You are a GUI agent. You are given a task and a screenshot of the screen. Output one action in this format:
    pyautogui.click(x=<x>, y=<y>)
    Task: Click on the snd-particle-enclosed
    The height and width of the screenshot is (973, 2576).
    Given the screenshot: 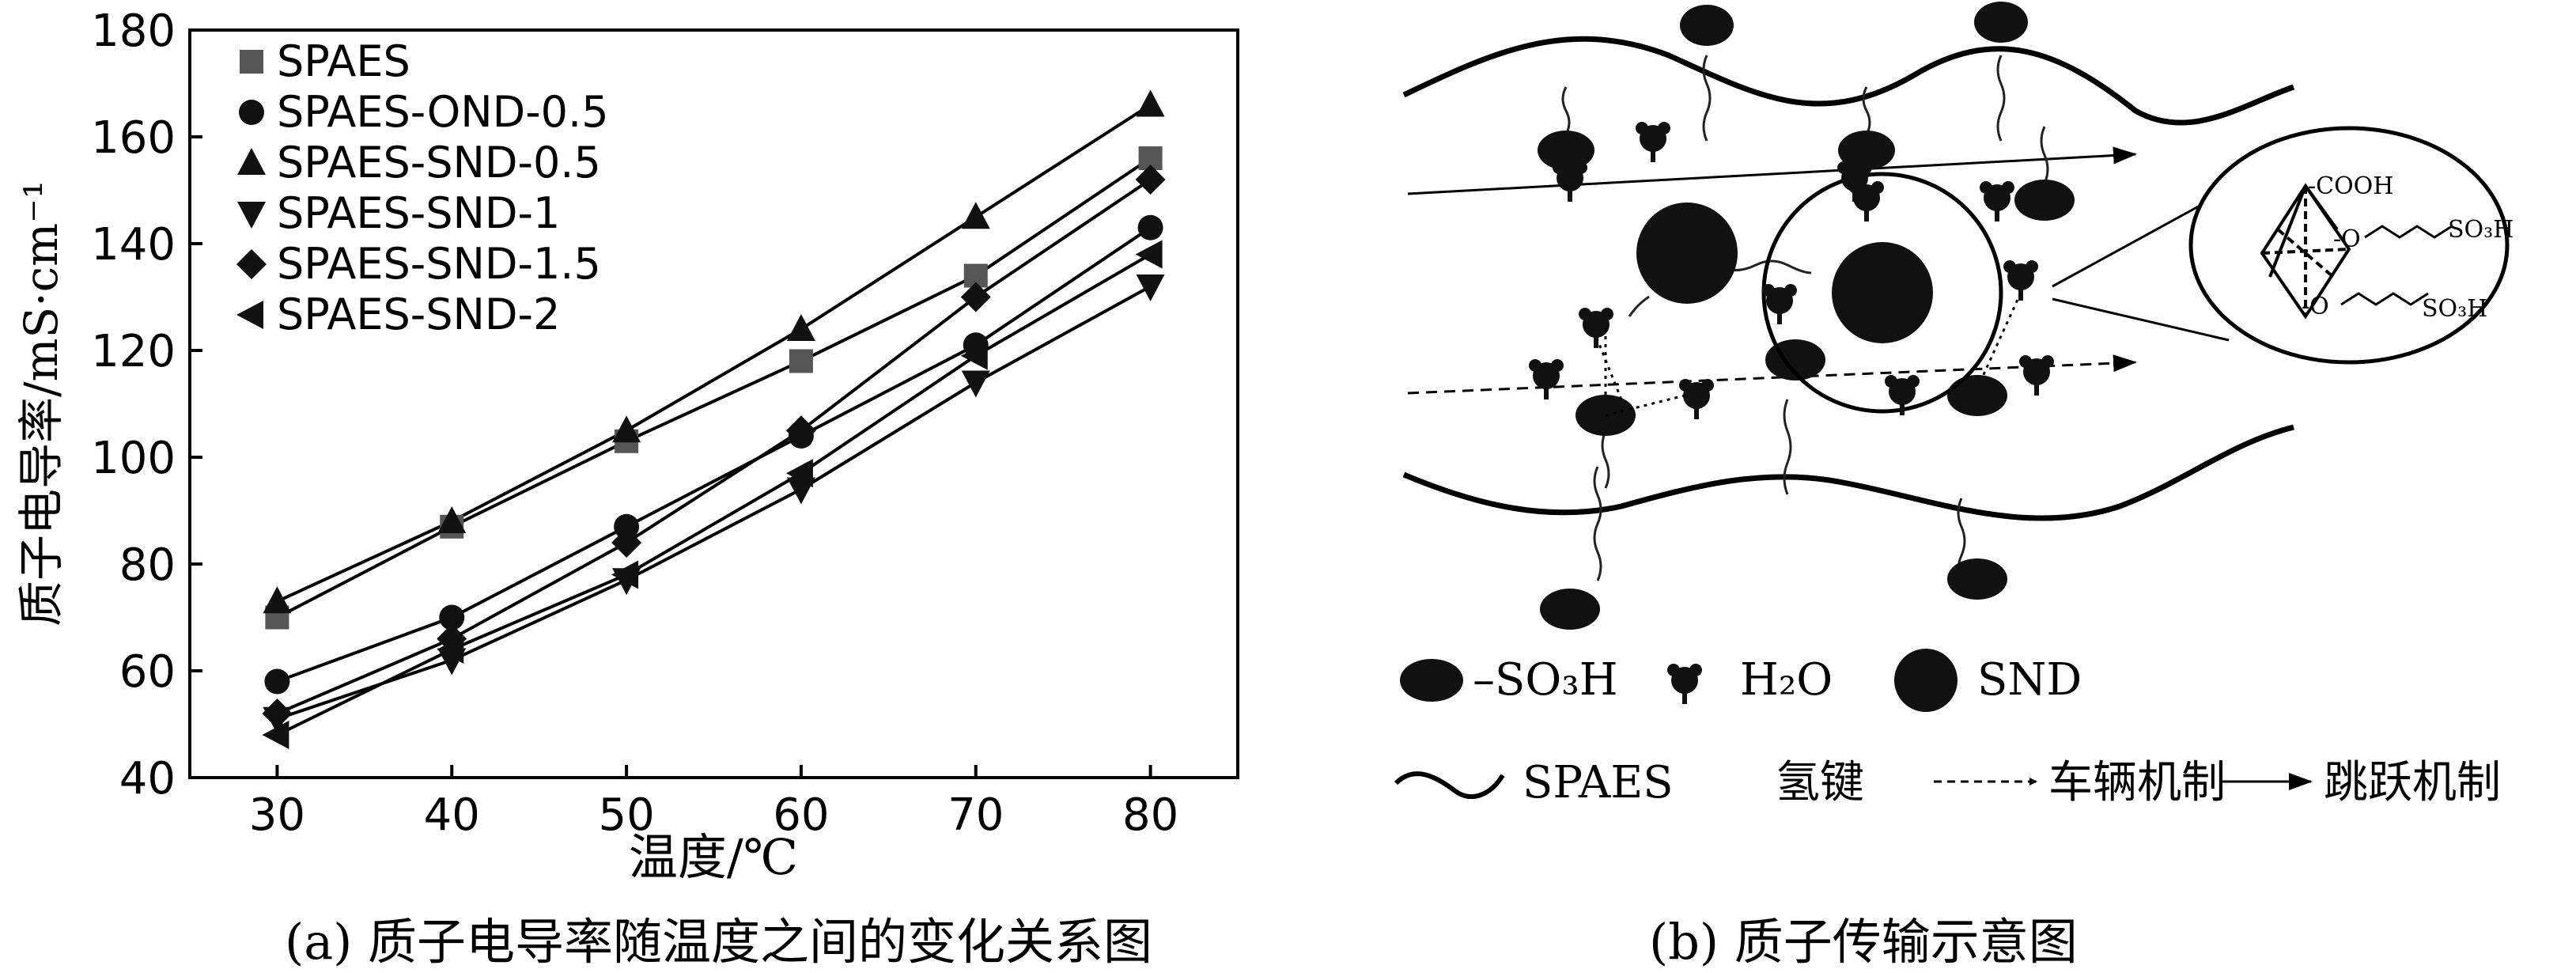 What is the action you would take?
    pyautogui.click(x=1882, y=292)
    